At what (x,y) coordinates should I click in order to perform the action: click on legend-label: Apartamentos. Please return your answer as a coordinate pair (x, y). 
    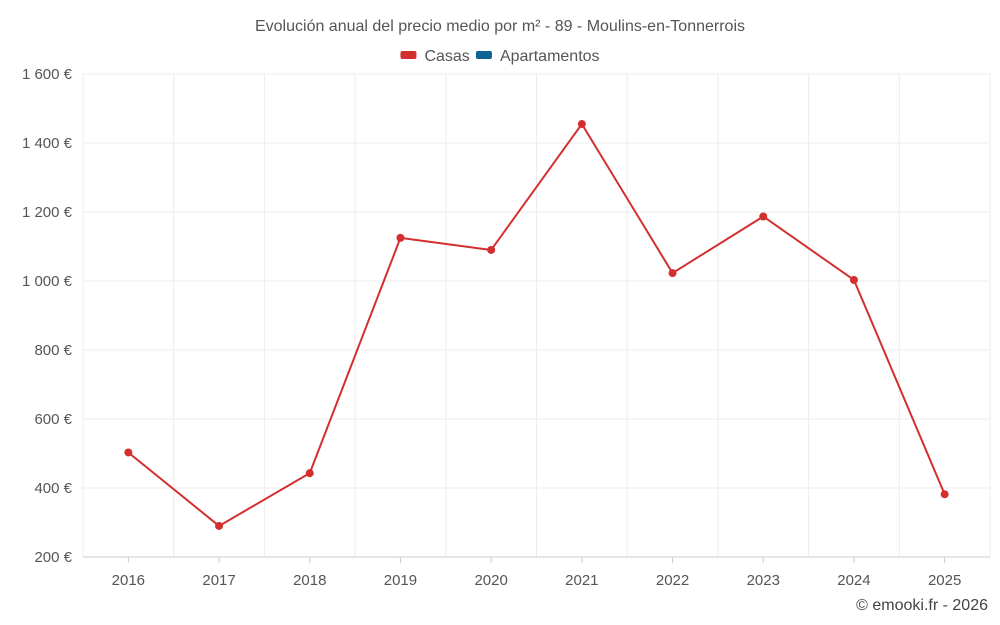
    Looking at the image, I should click on (550, 56).